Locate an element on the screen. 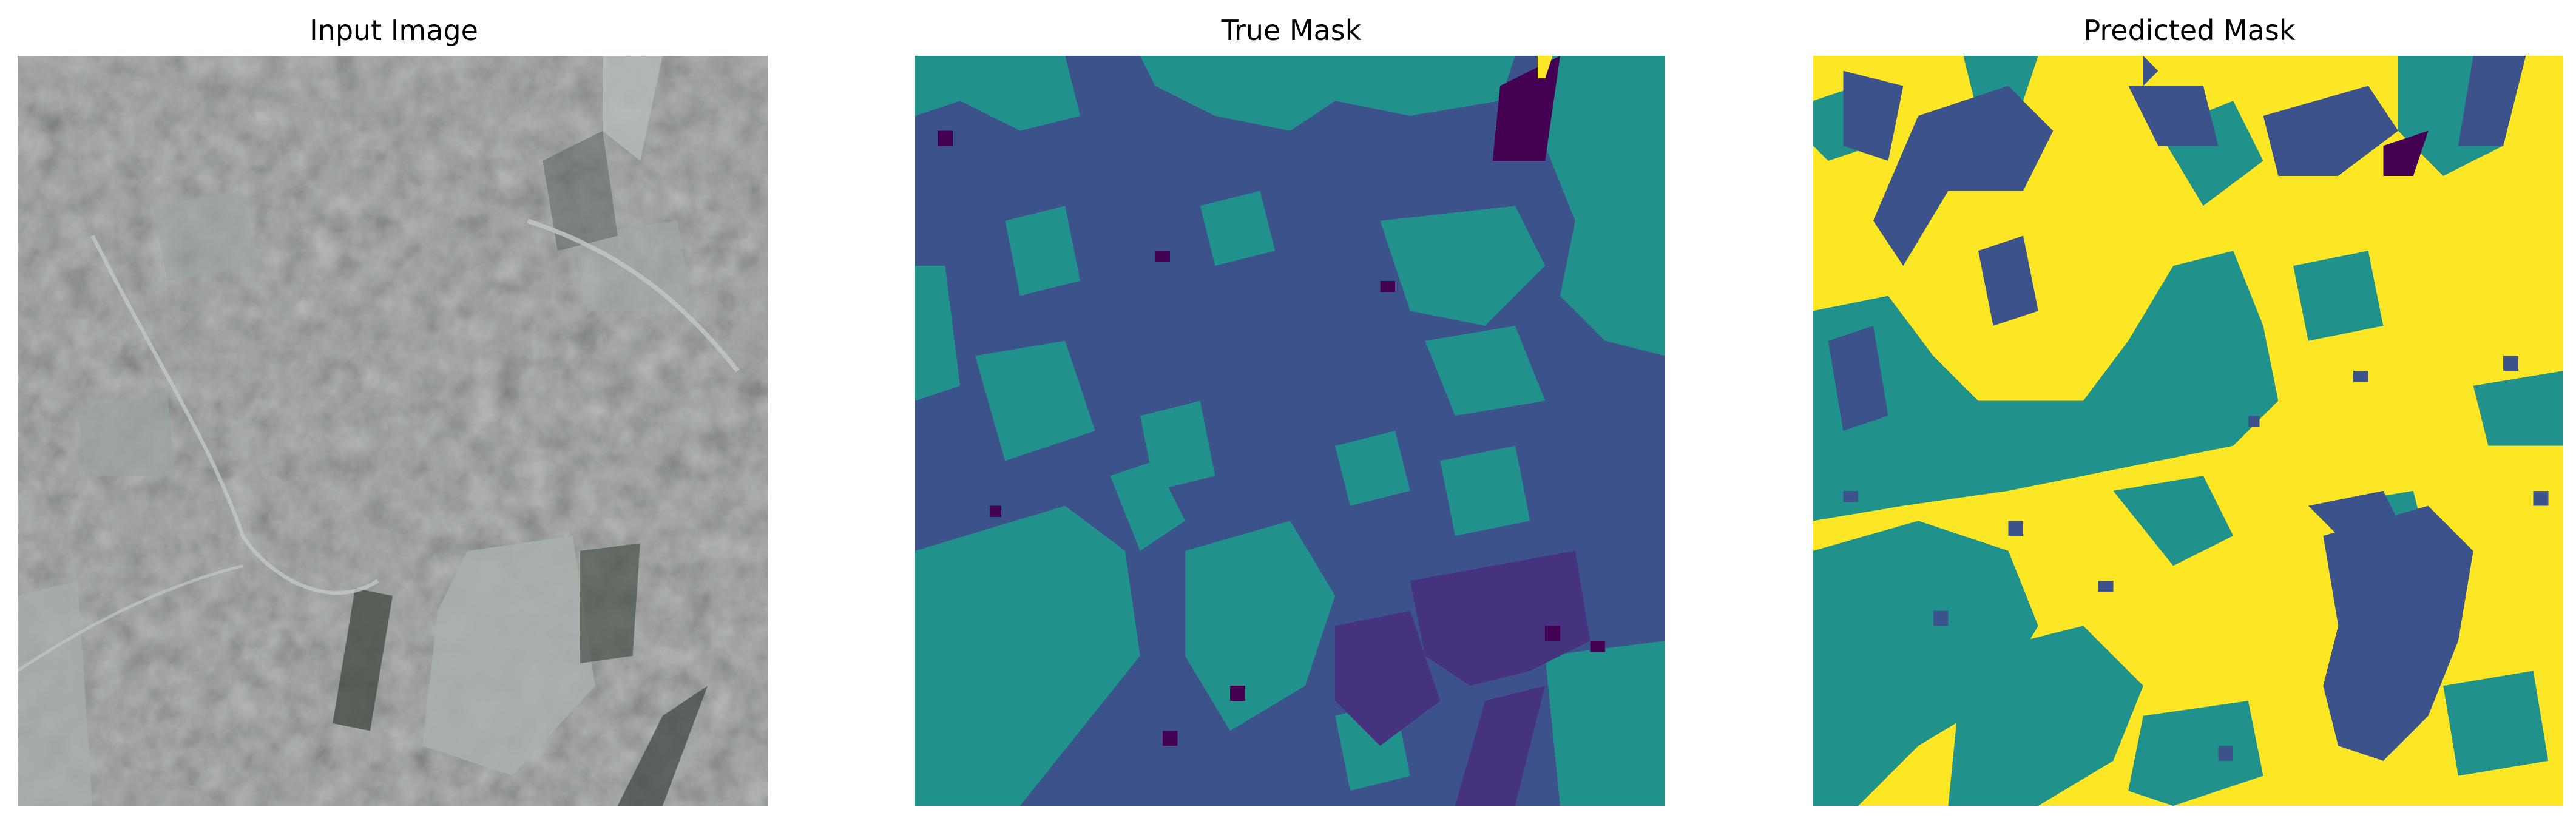 This screenshot has width=2576, height=821. true-mask-title: True Mask is located at coordinates (1291, 30).